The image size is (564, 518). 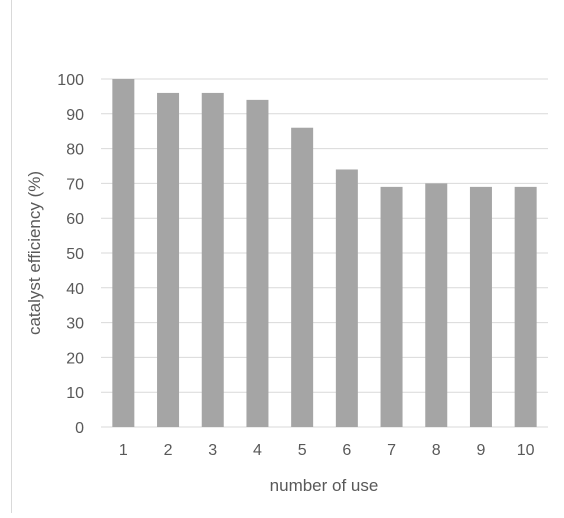 I want to click on y-tick-label: 0, so click(x=79, y=428).